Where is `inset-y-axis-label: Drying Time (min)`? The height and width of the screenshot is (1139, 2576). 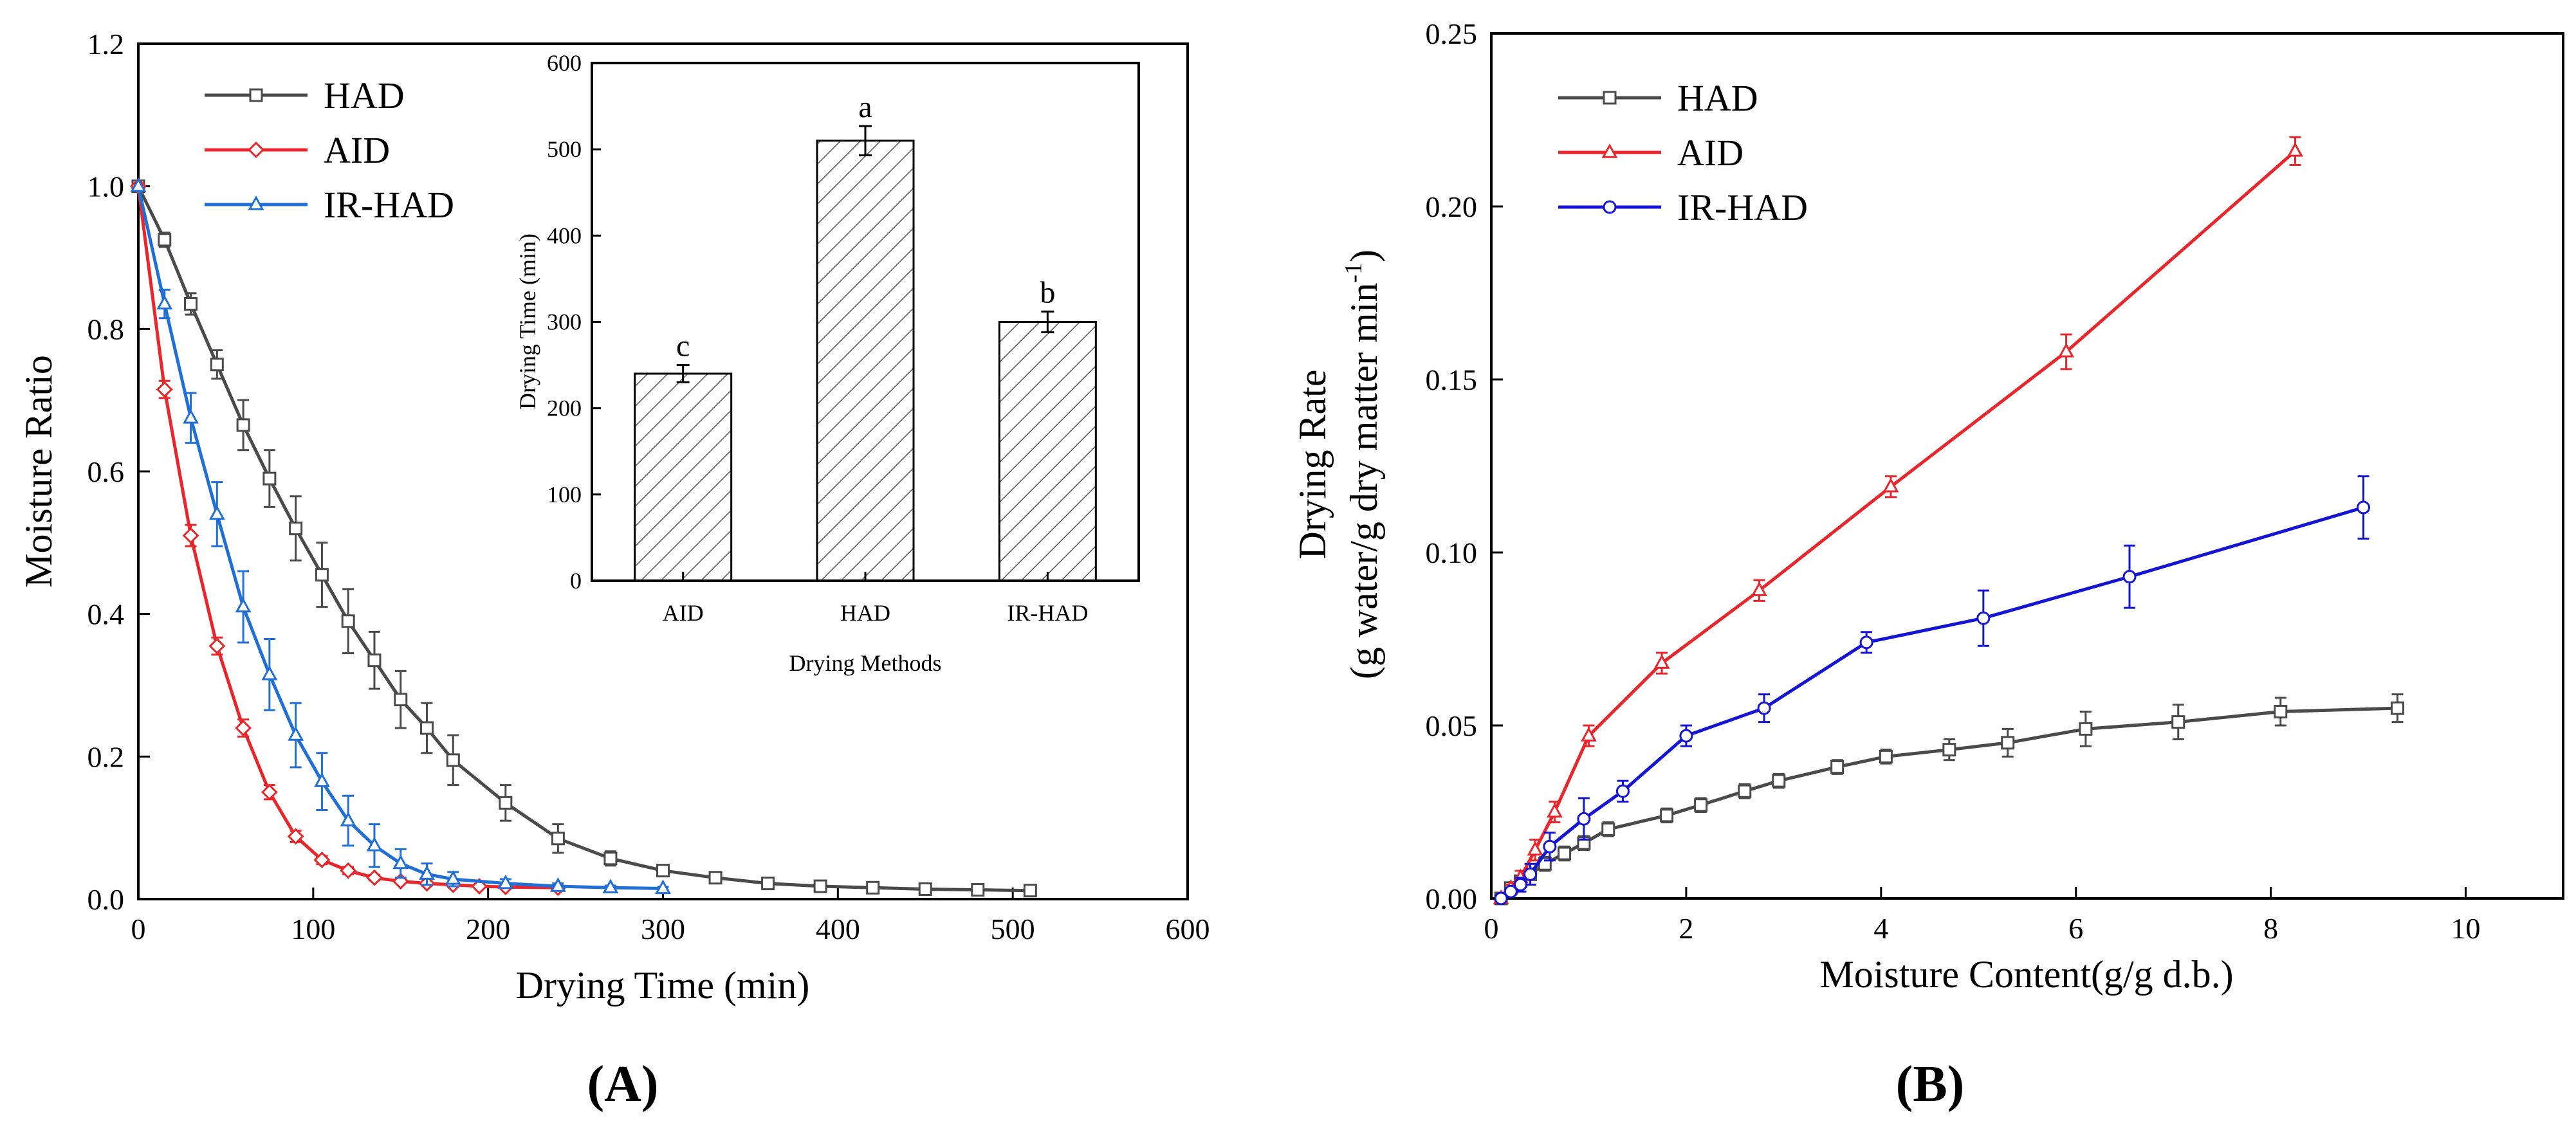
inset-y-axis-label: Drying Time (min) is located at coordinates (527, 321).